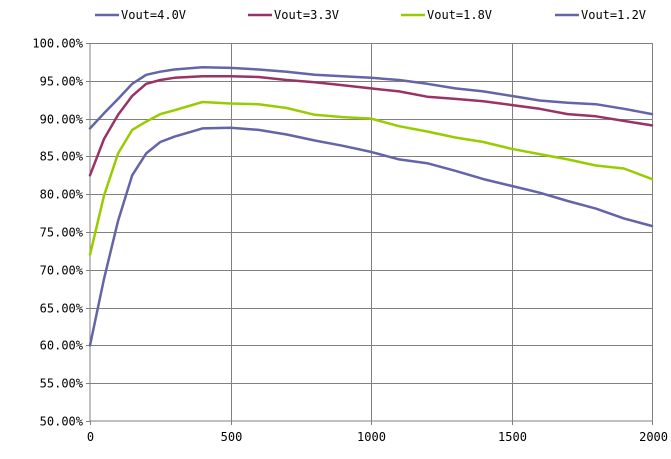  Describe the element at coordinates (57, 44) in the screenshot. I see `y-tick-label: 100.00%` at that location.